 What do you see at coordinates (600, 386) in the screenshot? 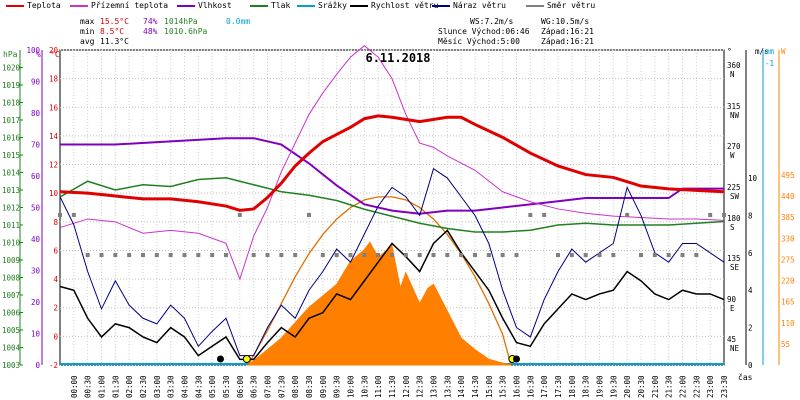
I see `x-tick-label: 19:00` at bounding box center [600, 386].